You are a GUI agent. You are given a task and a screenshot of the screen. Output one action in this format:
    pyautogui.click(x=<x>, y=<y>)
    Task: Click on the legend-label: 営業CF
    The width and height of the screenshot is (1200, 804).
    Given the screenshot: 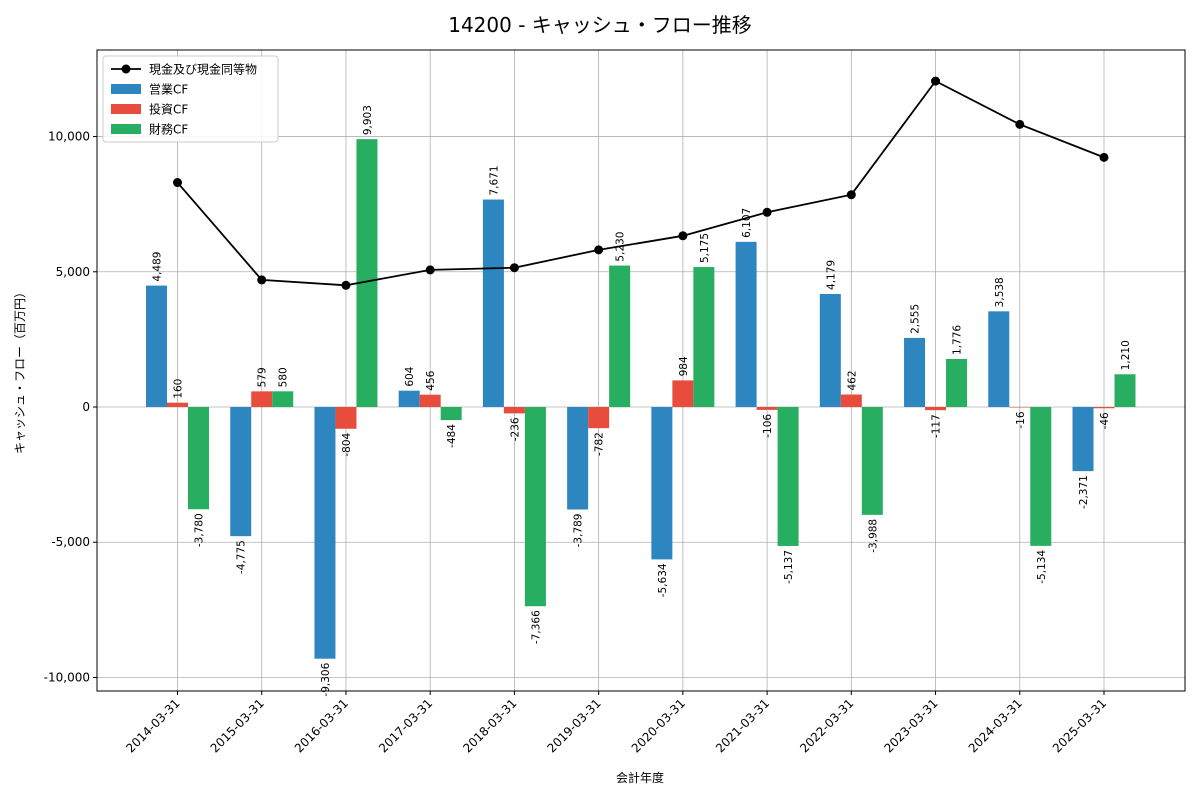 What is the action you would take?
    pyautogui.click(x=168, y=90)
    